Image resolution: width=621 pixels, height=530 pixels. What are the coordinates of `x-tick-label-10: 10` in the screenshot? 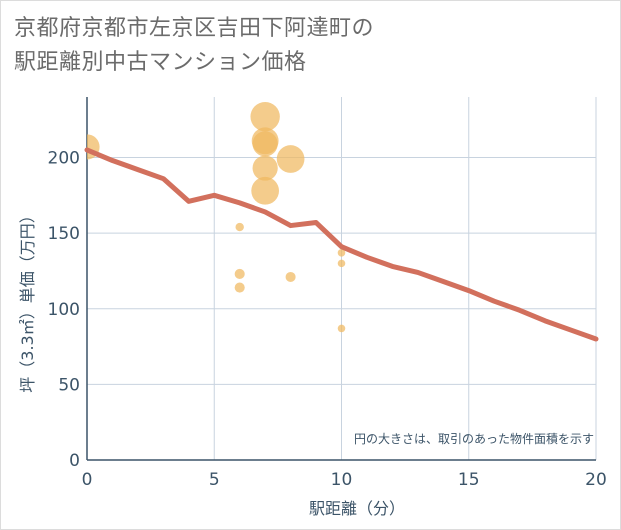 It's located at (342, 480).